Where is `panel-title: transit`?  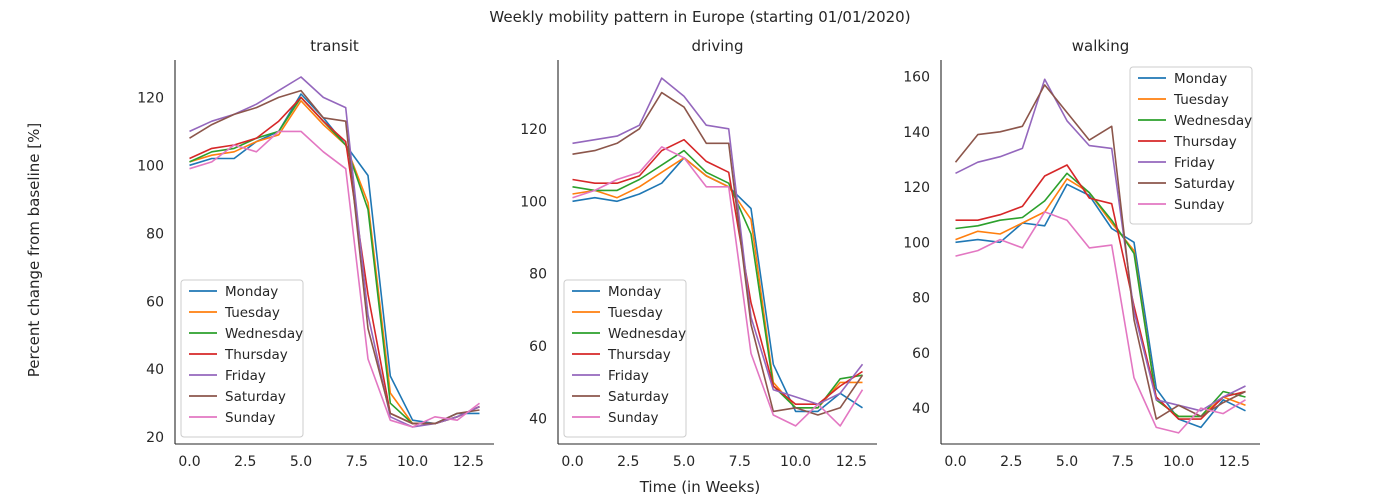 panel-title: transit is located at coordinates (334, 46).